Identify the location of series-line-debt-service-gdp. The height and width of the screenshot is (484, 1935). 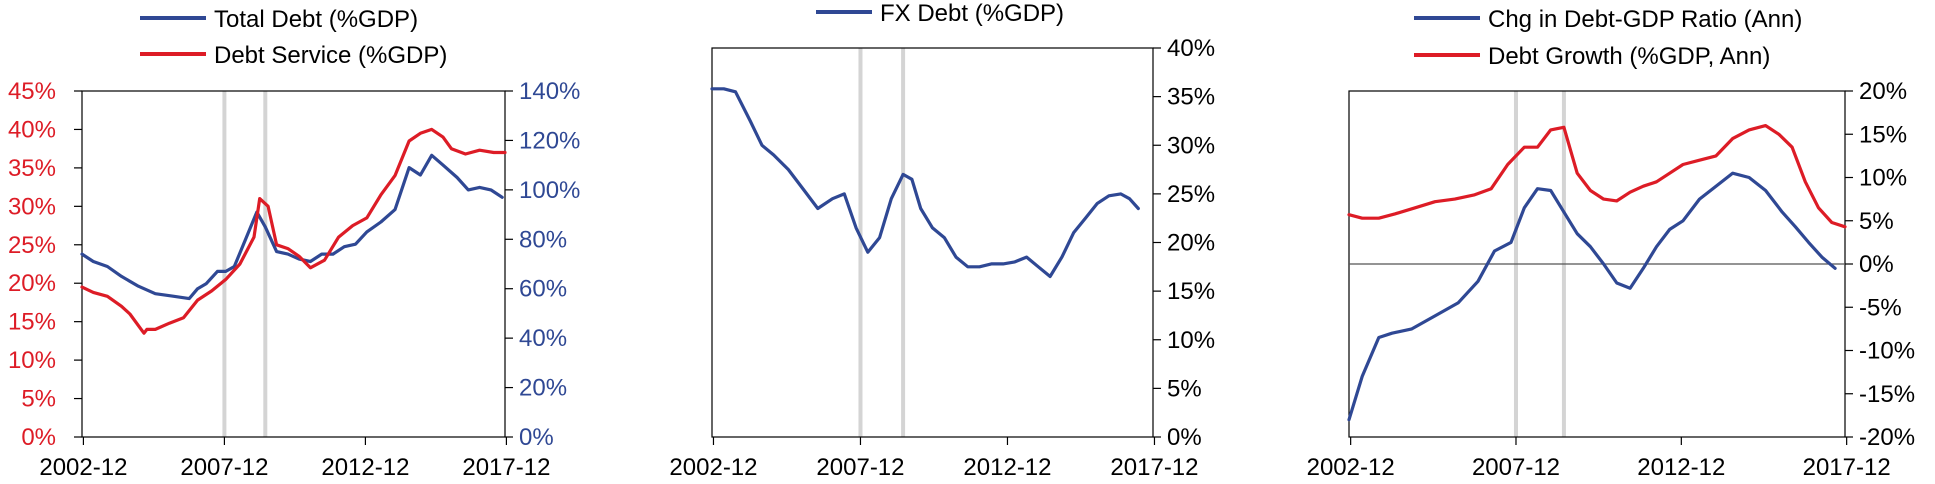
(293, 231).